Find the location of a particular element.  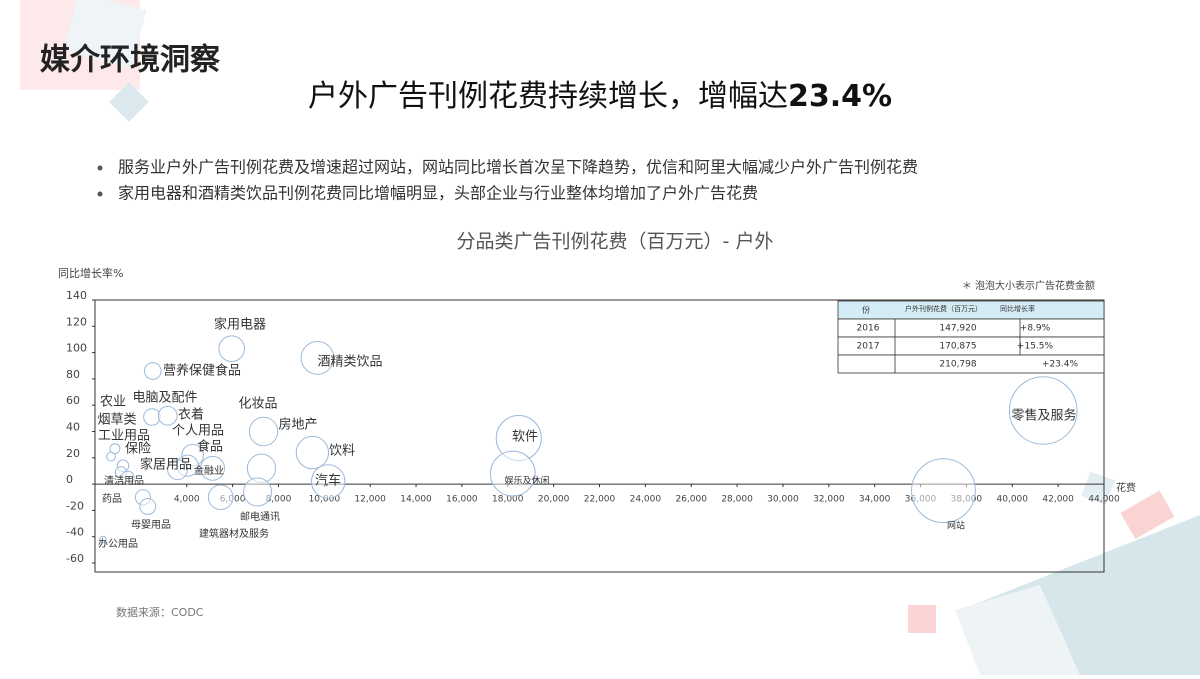

table-header: 份 is located at coordinates (866, 310).